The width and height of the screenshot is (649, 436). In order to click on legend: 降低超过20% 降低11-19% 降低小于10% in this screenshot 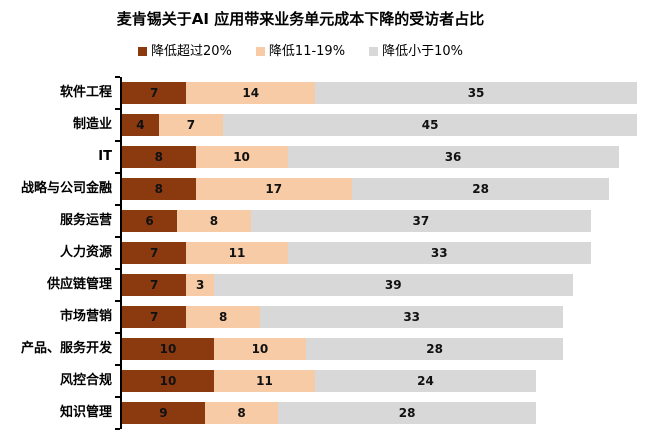, I will do `click(300, 51)`.